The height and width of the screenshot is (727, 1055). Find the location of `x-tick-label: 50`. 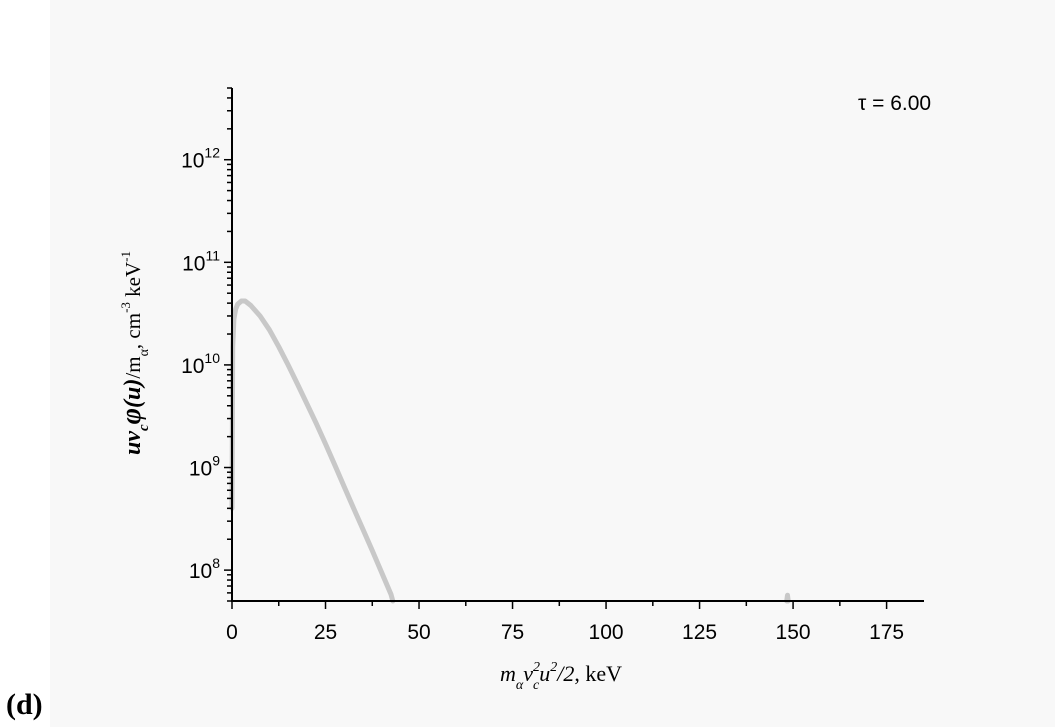

x-tick-label: 50 is located at coordinates (418, 632).